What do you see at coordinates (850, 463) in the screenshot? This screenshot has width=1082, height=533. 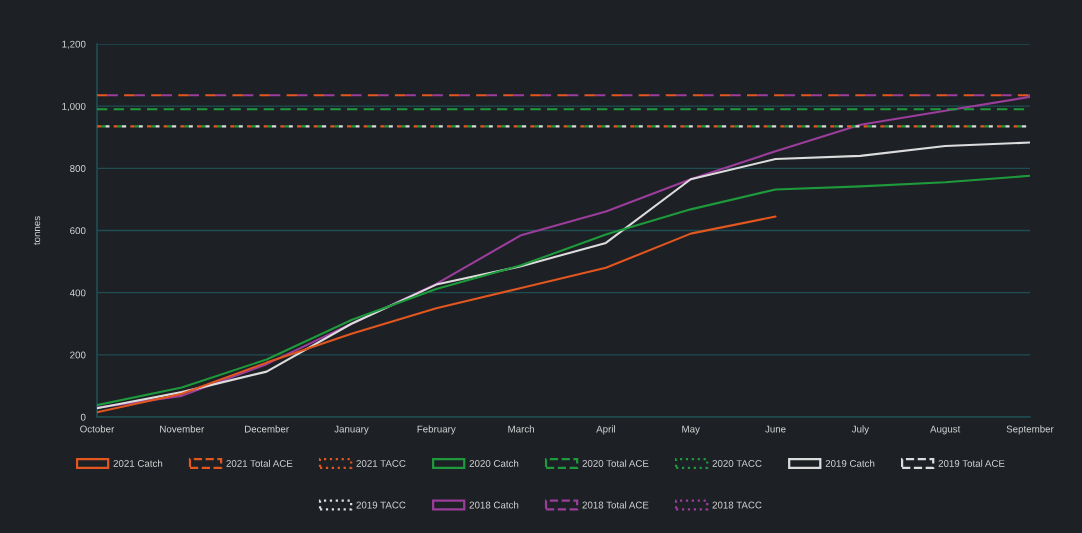 I see `legend-label: 2019 Catch` at bounding box center [850, 463].